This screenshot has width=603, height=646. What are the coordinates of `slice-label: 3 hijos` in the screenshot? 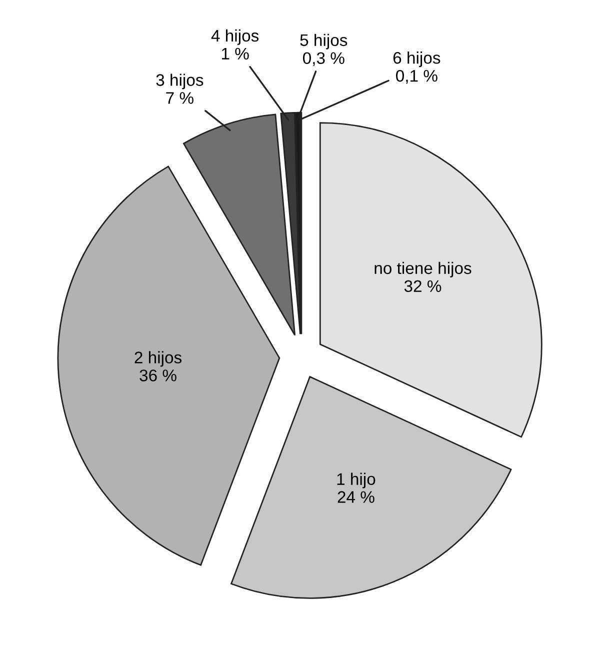 It's located at (180, 82).